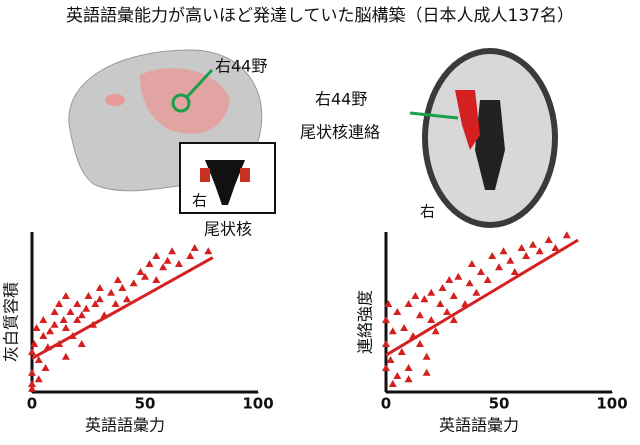 The height and width of the screenshot is (445, 640). I want to click on y-axis-label: 灰白質容積, so click(11, 322).